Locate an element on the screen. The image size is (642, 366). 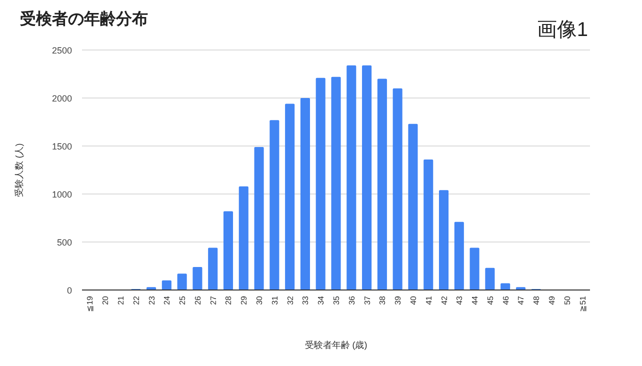
y-tick-label: 2500 is located at coordinates (62, 51).